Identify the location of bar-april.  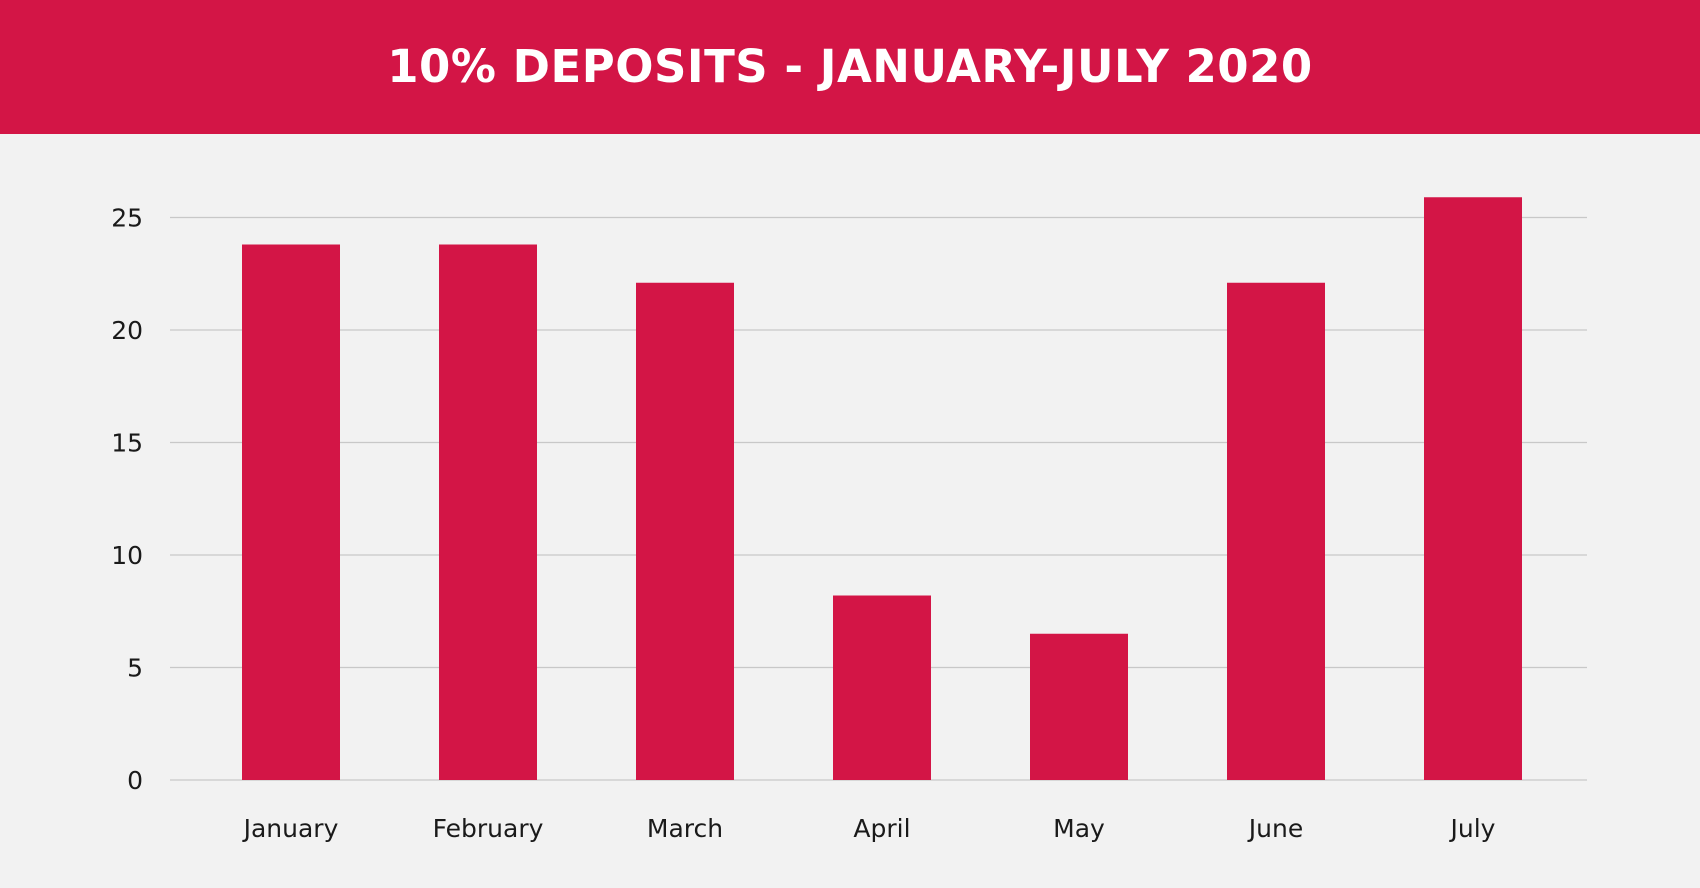
(882, 687).